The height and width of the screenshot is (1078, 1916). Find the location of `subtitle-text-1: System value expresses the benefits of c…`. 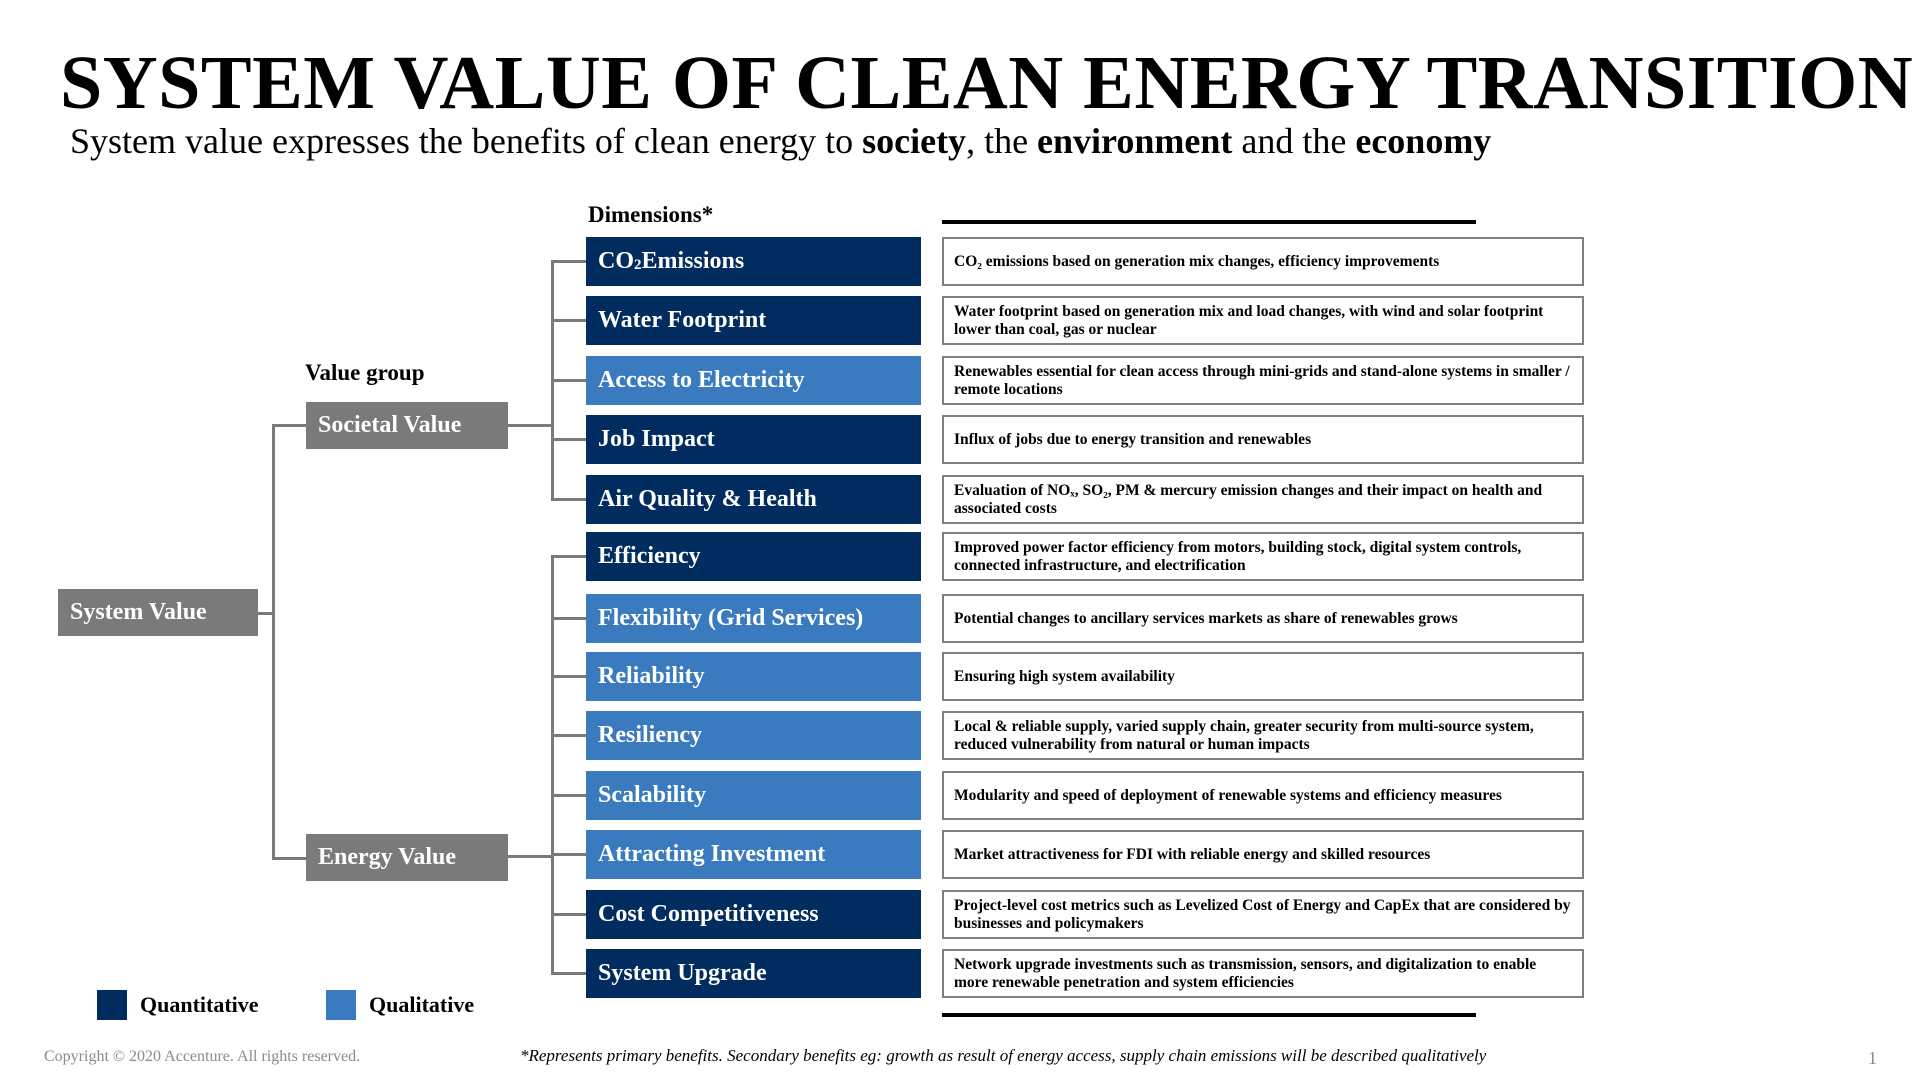

subtitle-text-1: System value expresses the benefits of c… is located at coordinates (466, 141).